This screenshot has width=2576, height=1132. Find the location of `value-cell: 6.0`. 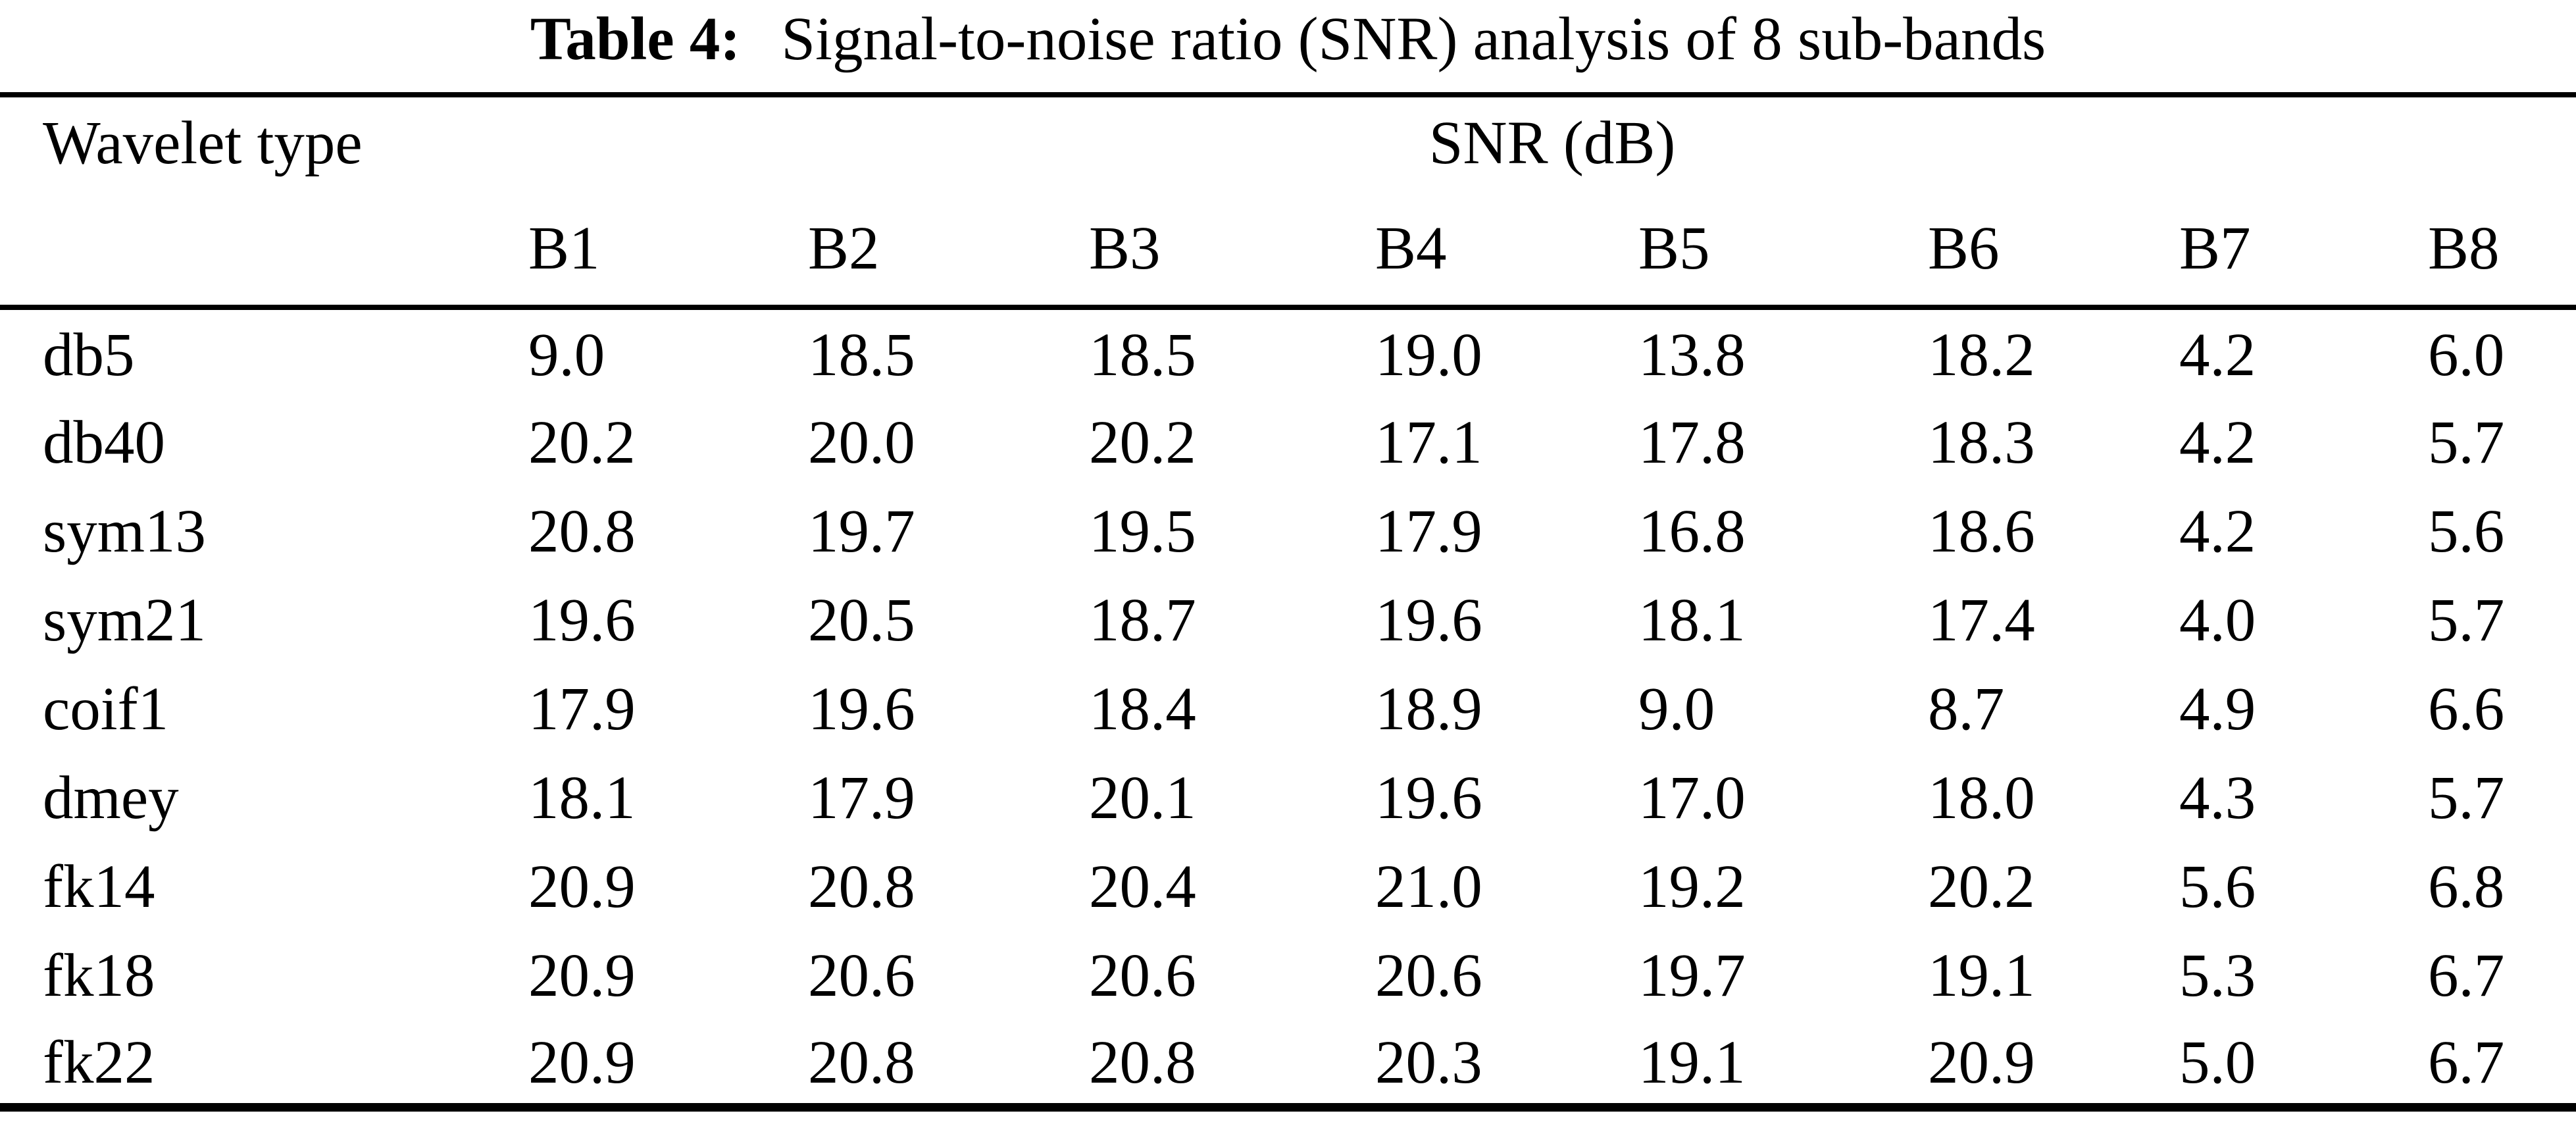

value-cell: 6.0 is located at coordinates (2466, 355).